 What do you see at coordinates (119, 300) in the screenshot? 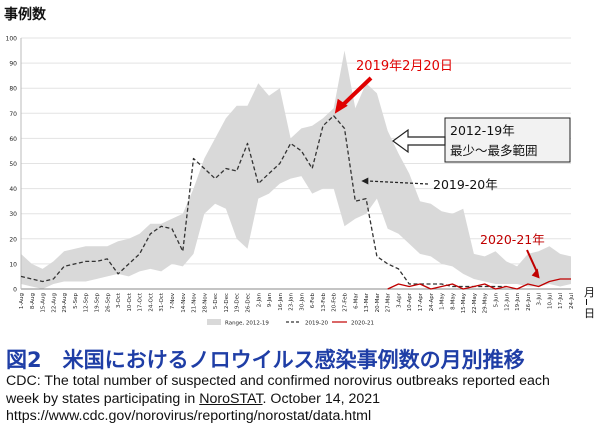
I see `x-tick-label: 3-Oct` at bounding box center [119, 300].